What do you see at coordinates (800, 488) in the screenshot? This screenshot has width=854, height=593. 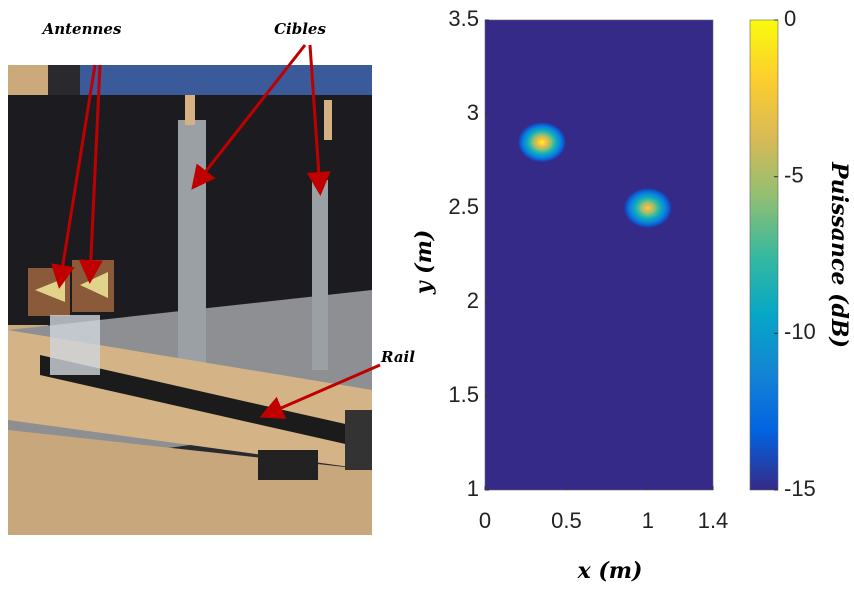 I see `colorbar-tick-label: -15` at bounding box center [800, 488].